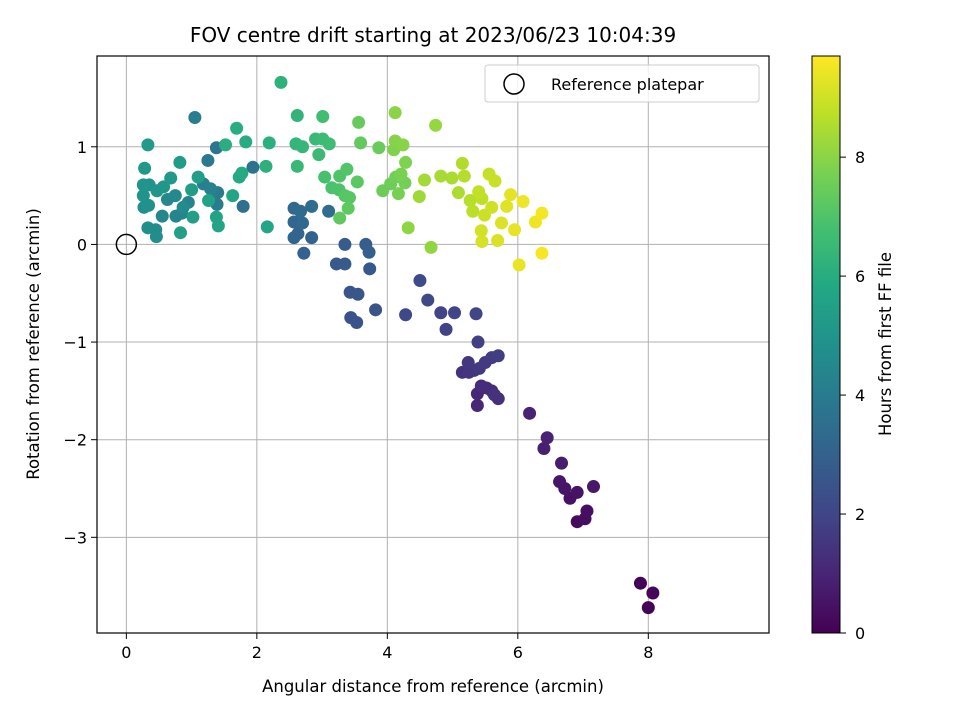  I want to click on y-axis-label: Rotation from reference (arcmin), so click(33, 344).